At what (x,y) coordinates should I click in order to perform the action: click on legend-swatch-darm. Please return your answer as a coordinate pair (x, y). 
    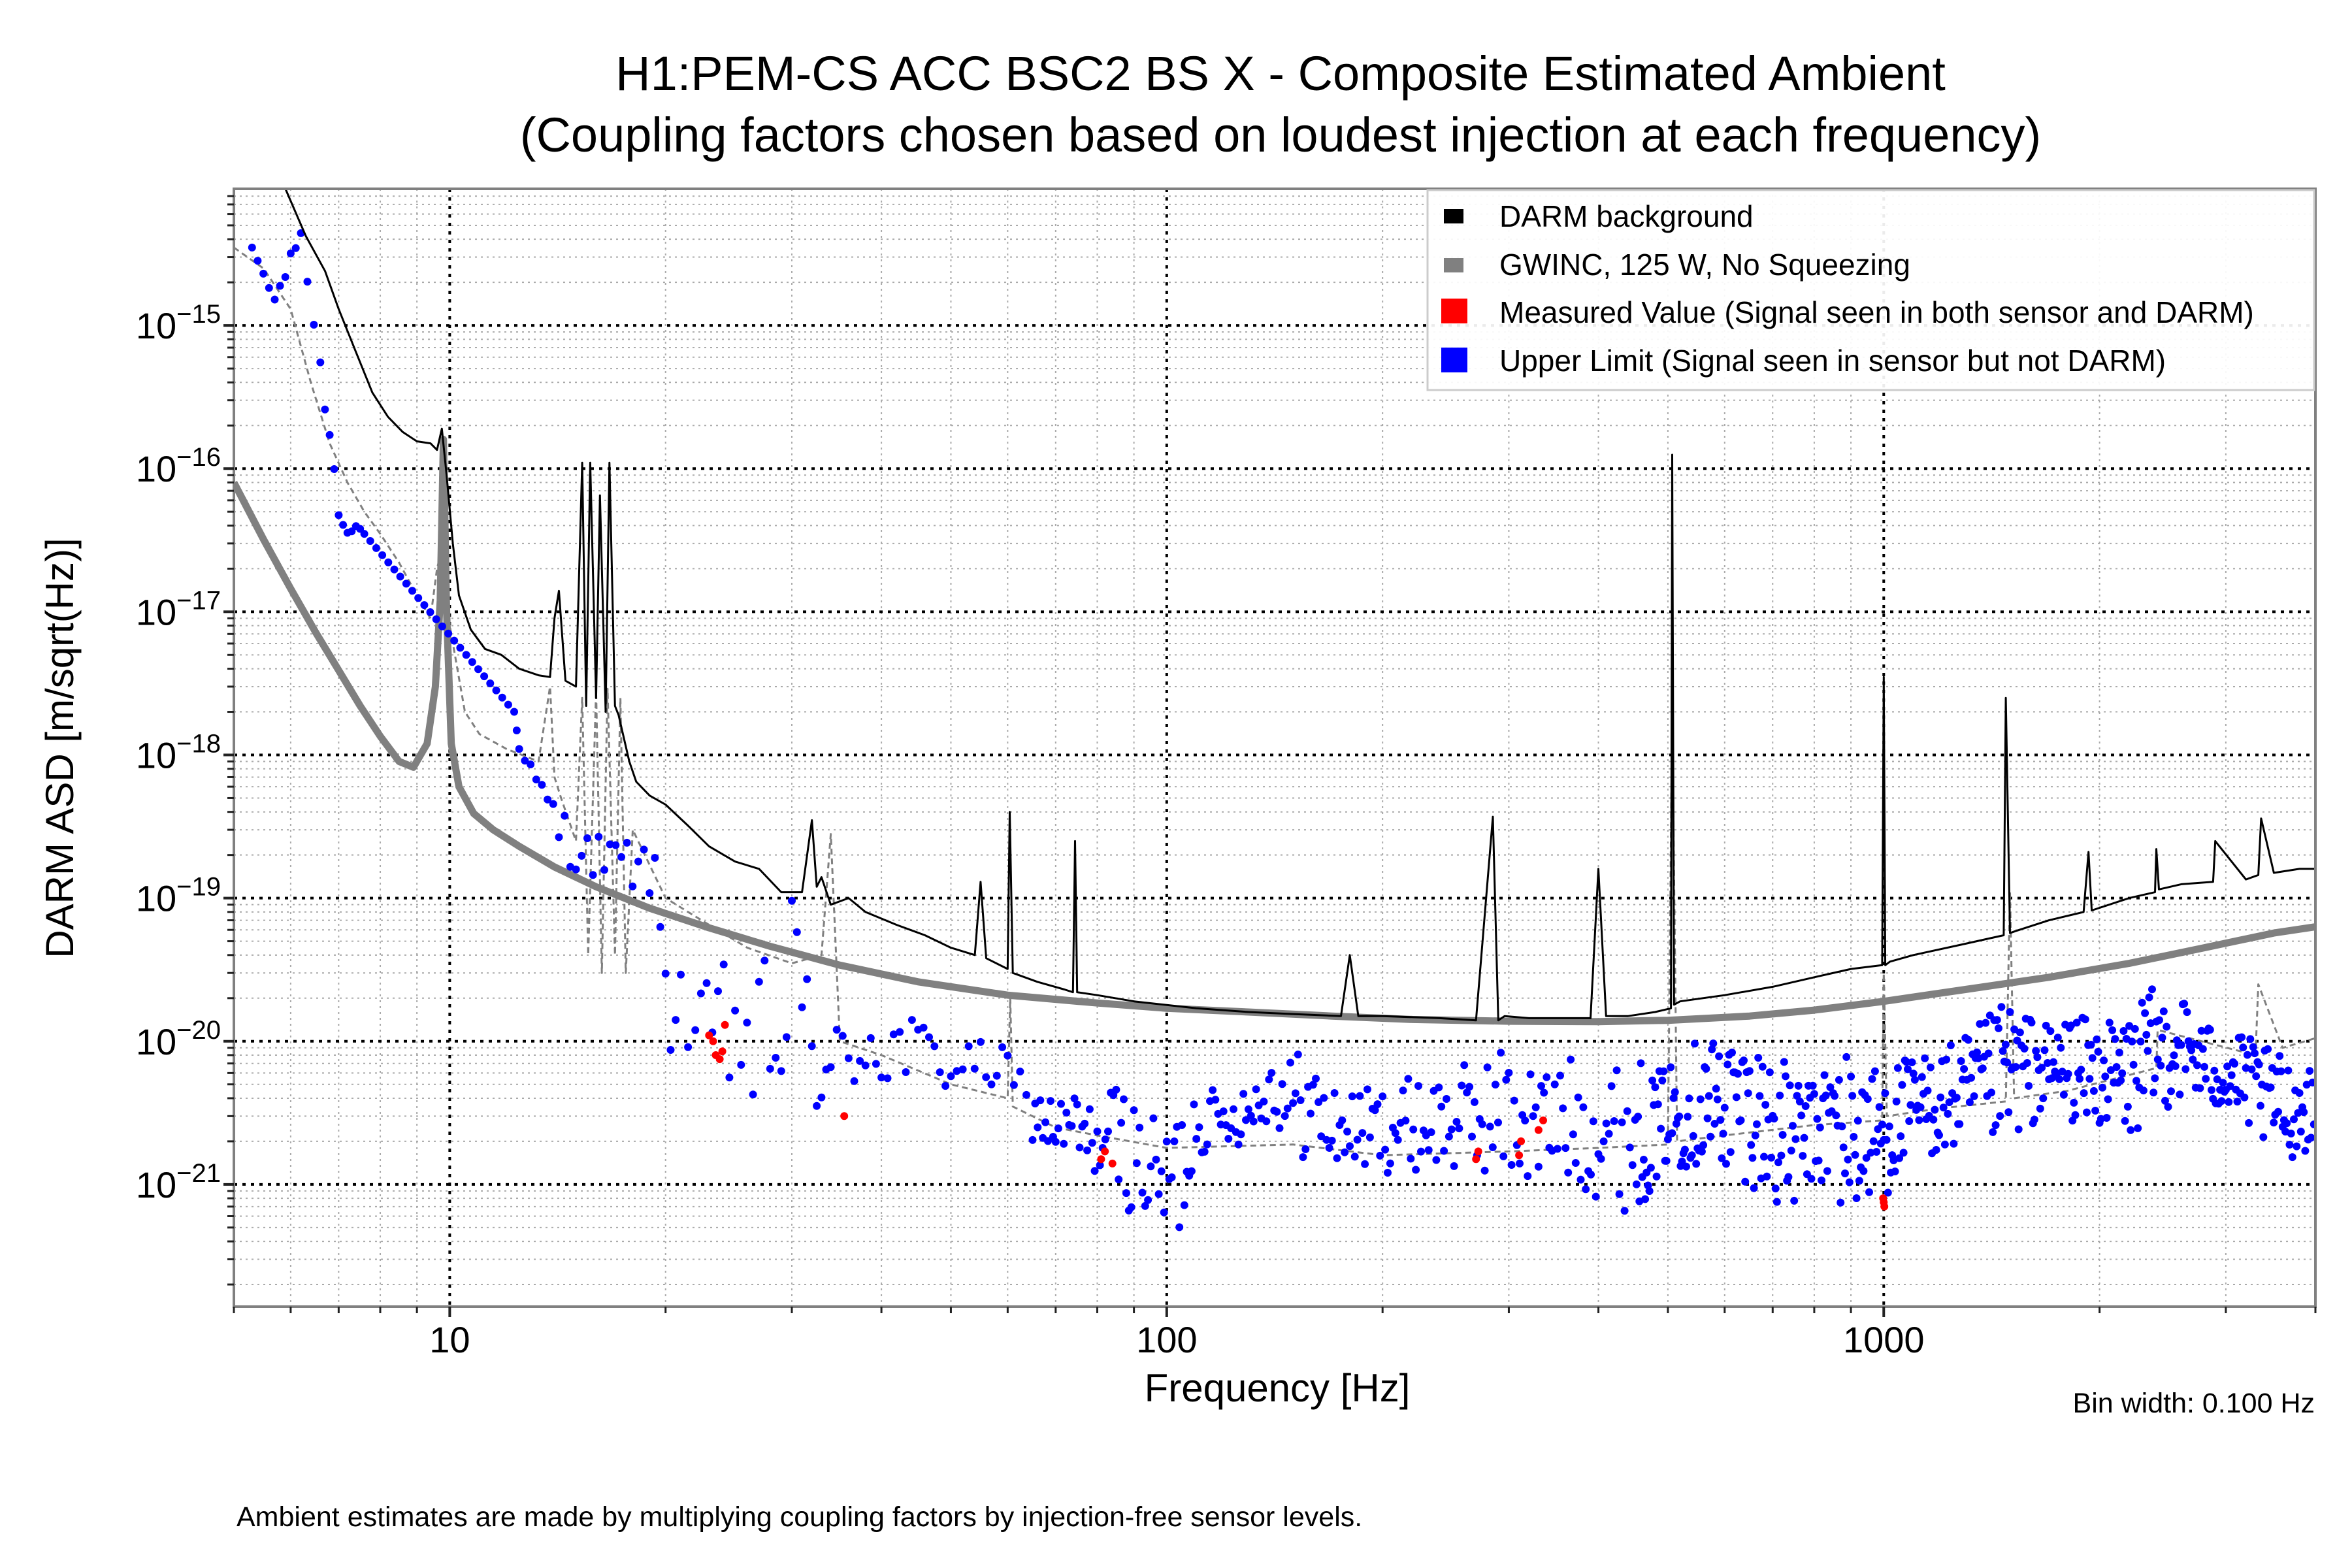
    Looking at the image, I should click on (1453, 216).